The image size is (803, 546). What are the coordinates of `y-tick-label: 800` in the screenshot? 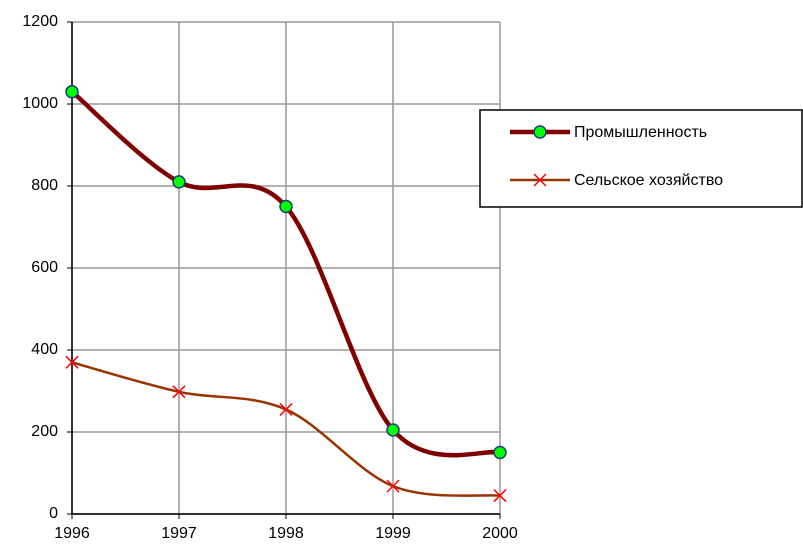 It's located at (44, 185).